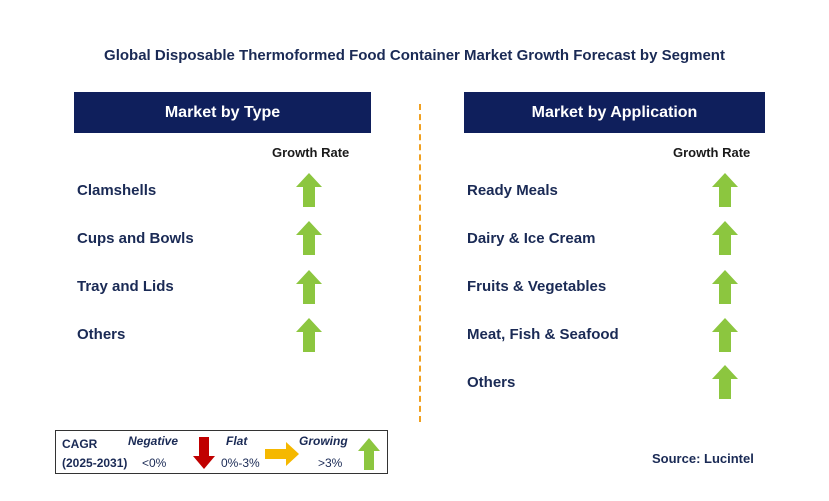  What do you see at coordinates (125, 286) in the screenshot?
I see `type-row-tray-and-lids: Tray and Lids` at bounding box center [125, 286].